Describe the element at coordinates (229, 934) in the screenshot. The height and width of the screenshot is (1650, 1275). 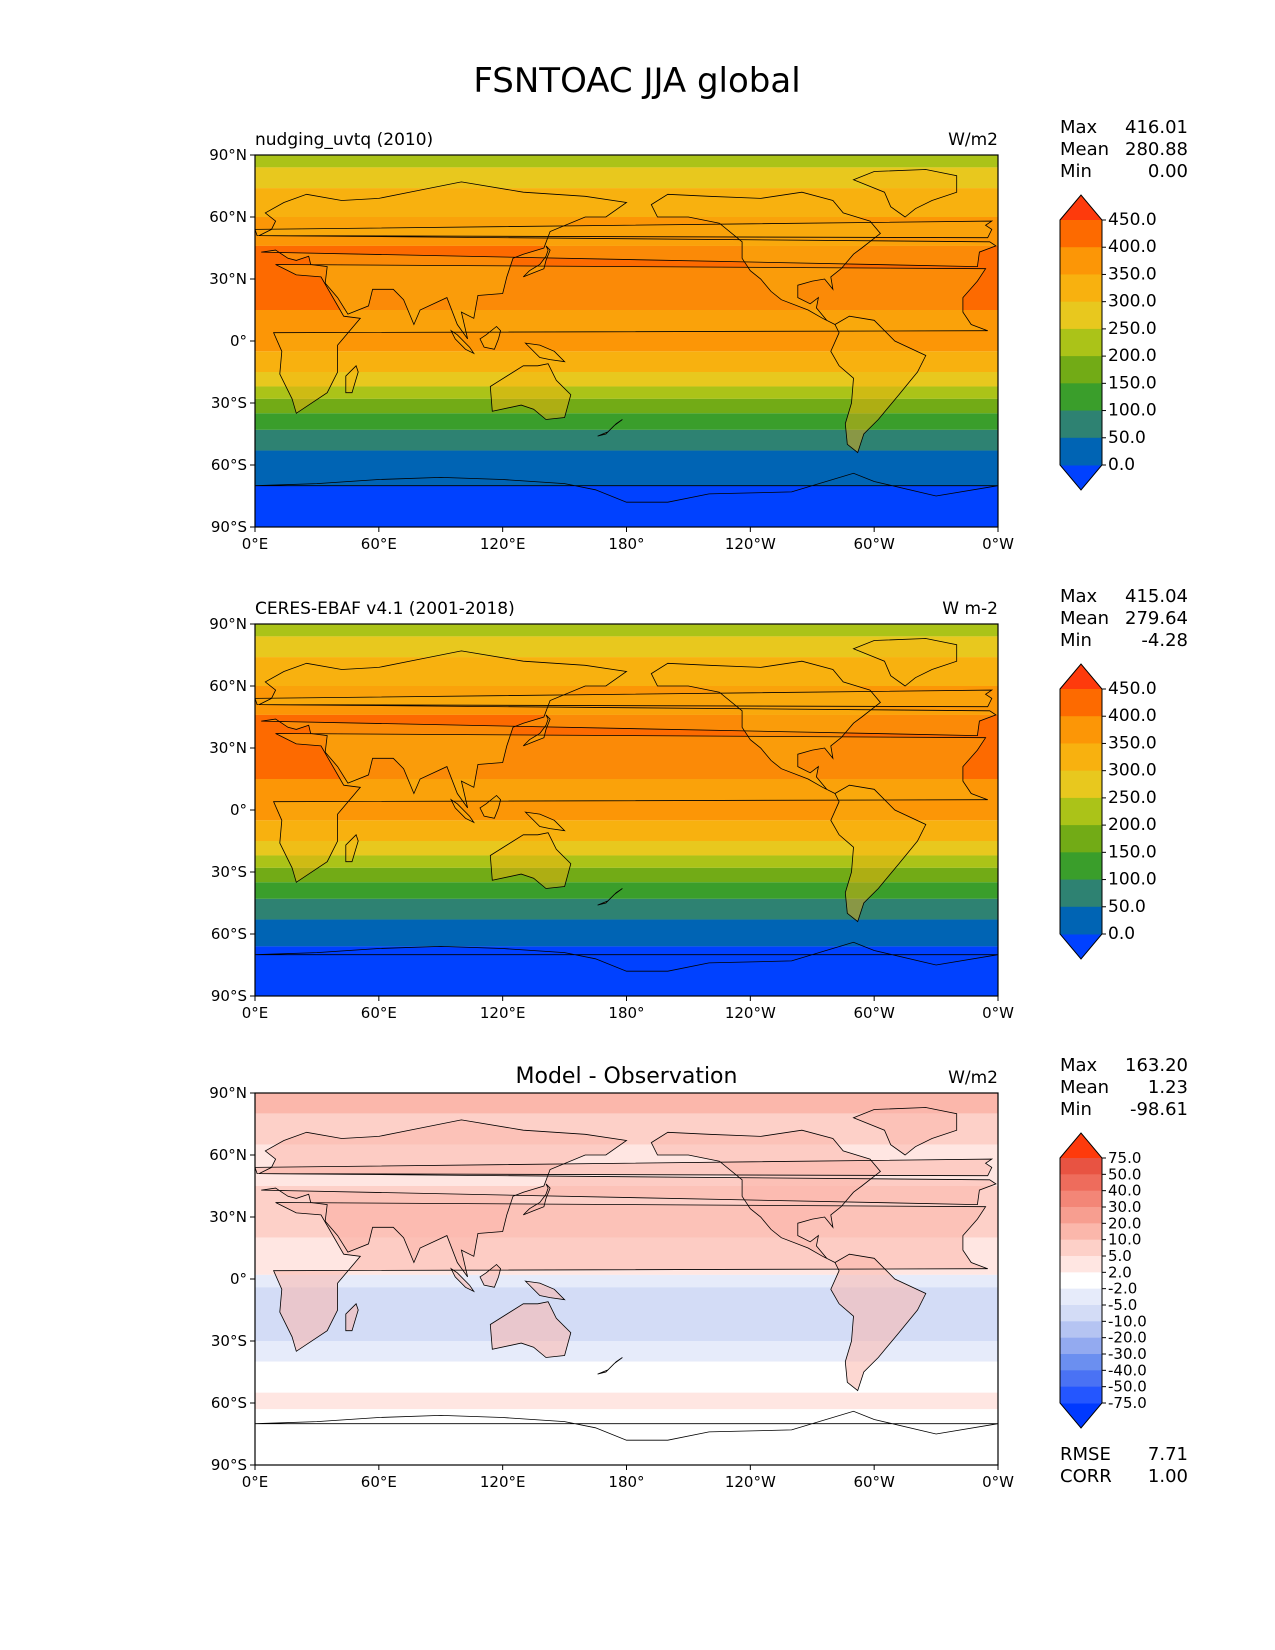
I see `lat-tick-label: 60°S` at that location.